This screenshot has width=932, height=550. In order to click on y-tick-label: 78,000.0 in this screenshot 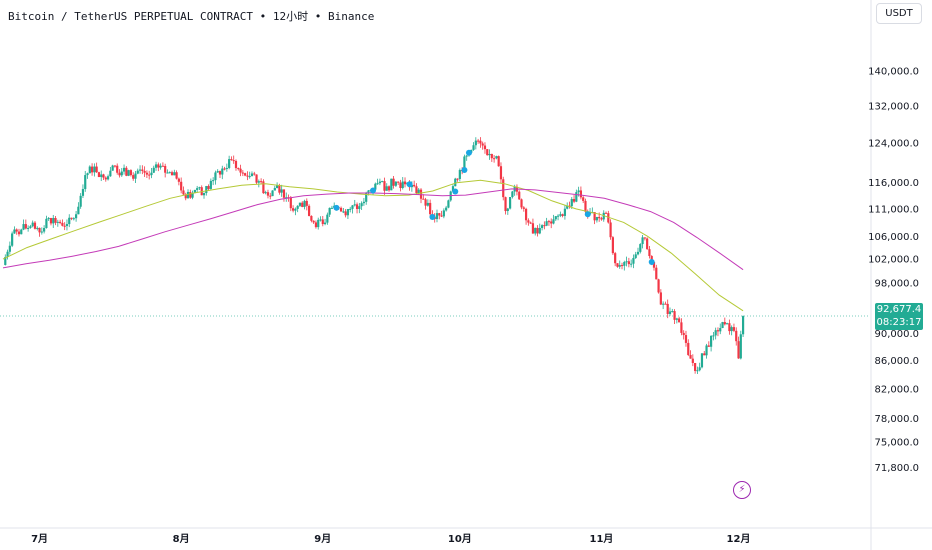, I will do `click(896, 419)`.